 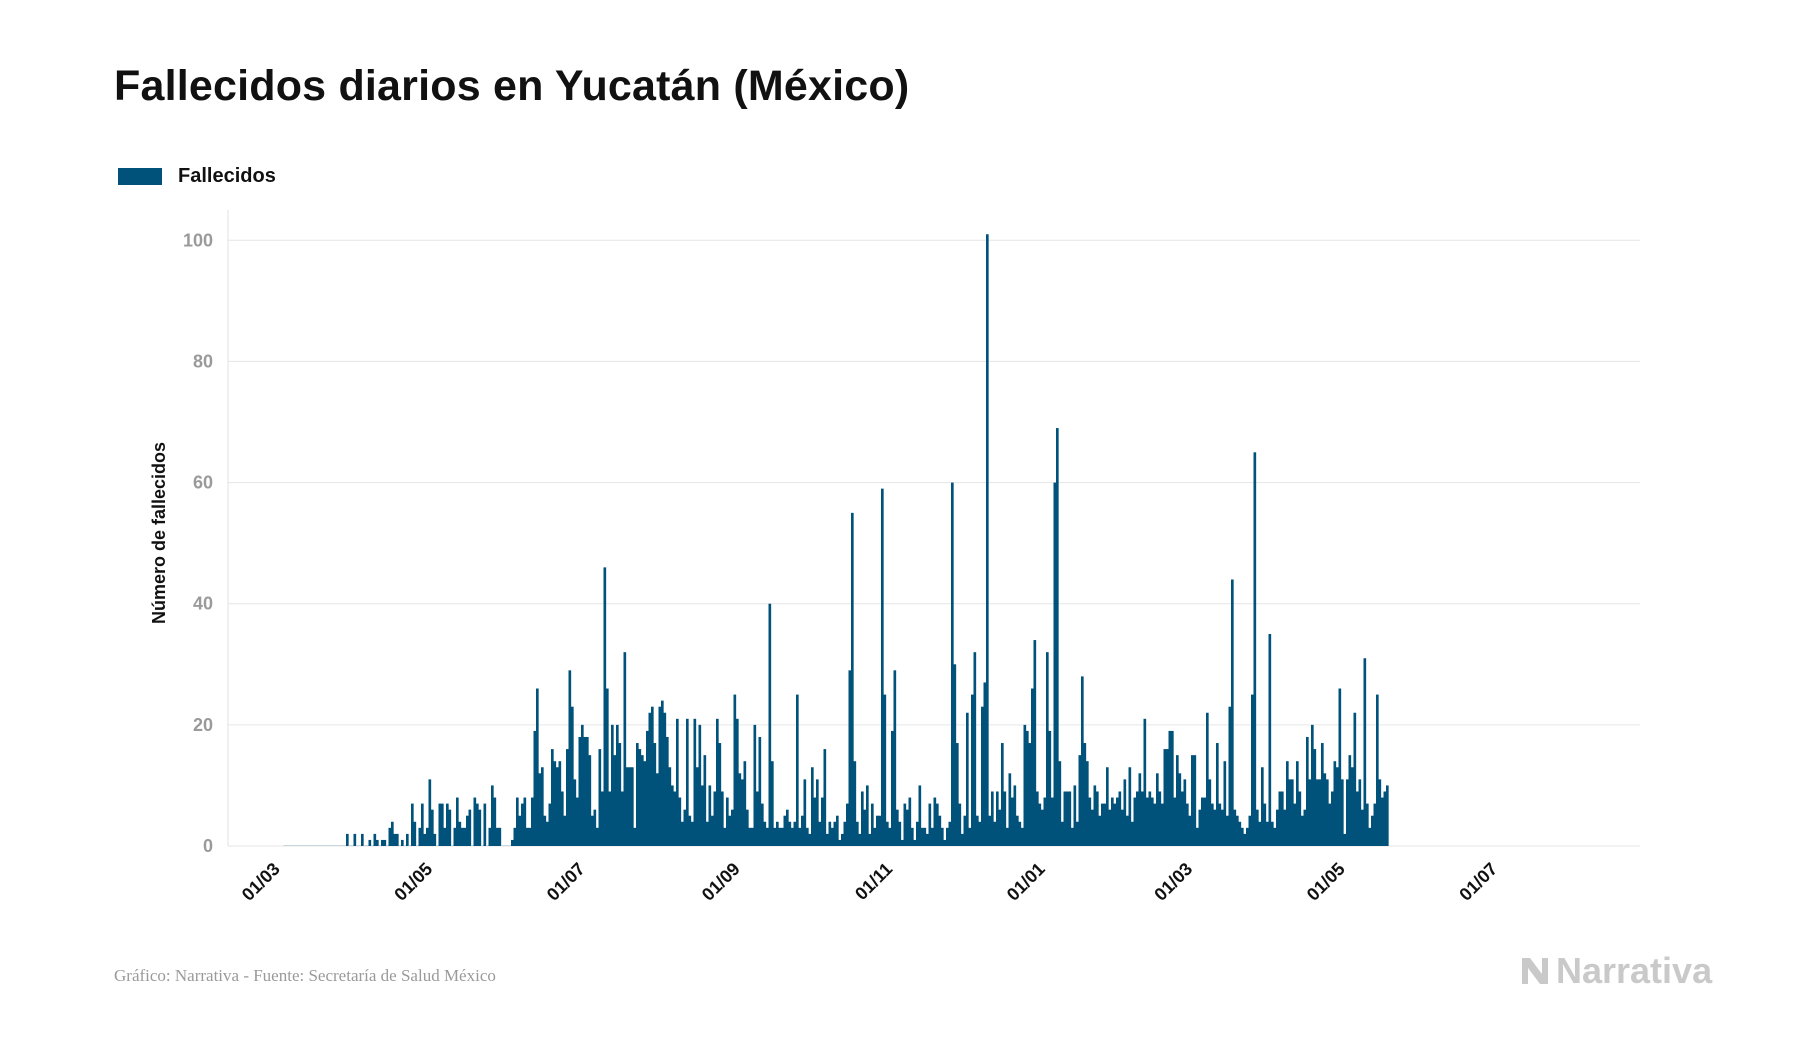 I want to click on legend: Fallecidos, so click(x=197, y=176).